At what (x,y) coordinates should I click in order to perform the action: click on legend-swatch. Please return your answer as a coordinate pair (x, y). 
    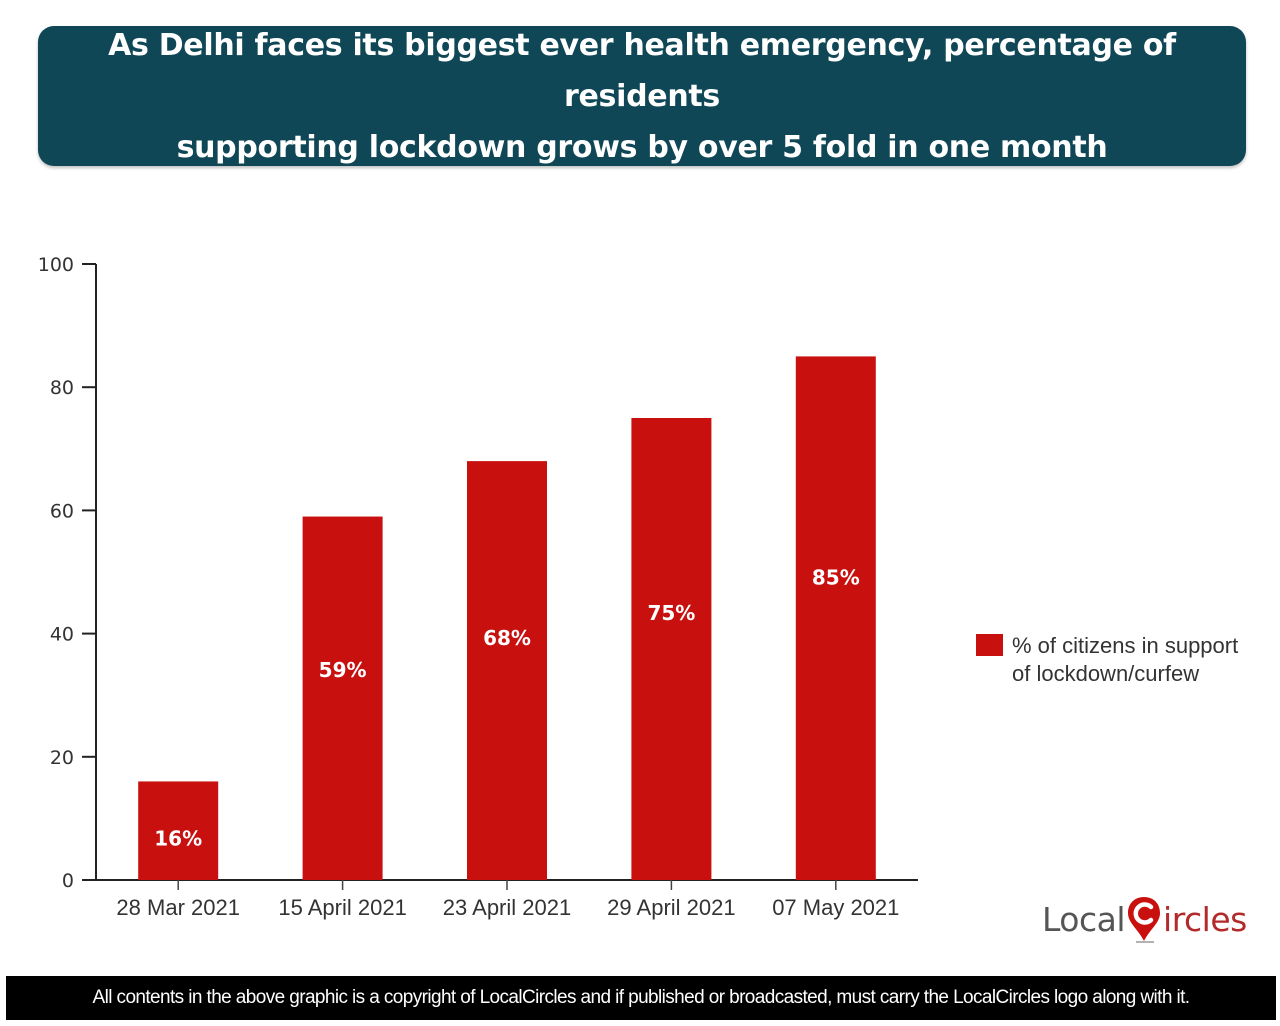
    Looking at the image, I should click on (989, 645).